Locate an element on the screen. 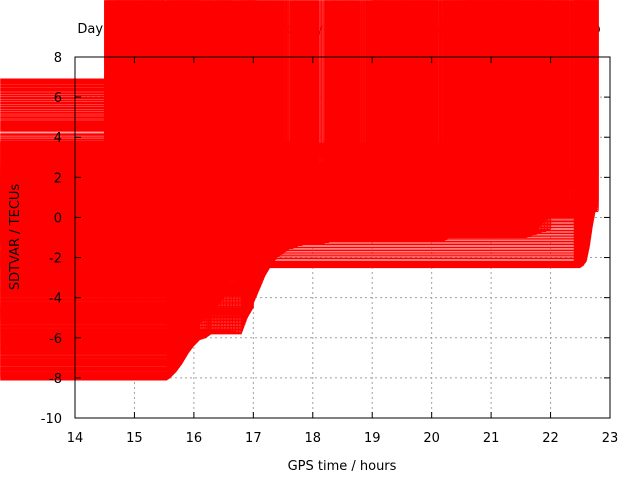 The height and width of the screenshot is (480, 640). y-tick-label: -2 is located at coordinates (55, 259).